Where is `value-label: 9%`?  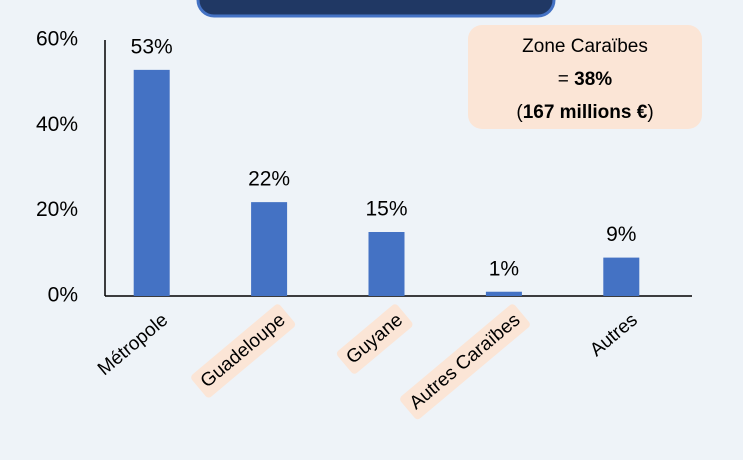
value-label: 9% is located at coordinates (621, 234).